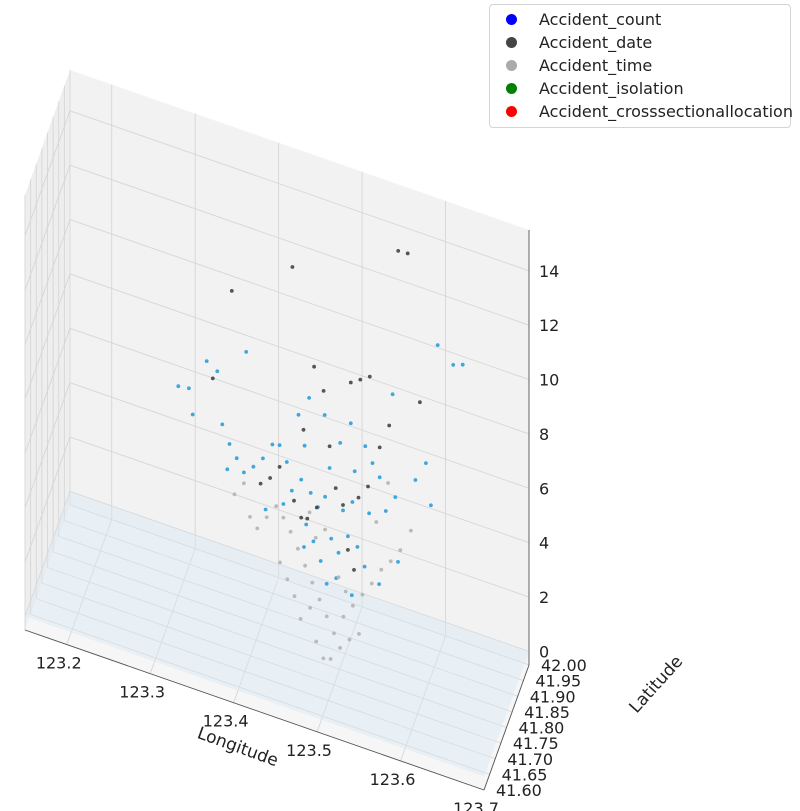  What do you see at coordinates (600, 19) in the screenshot?
I see `legend-label: Accident_count` at bounding box center [600, 19].